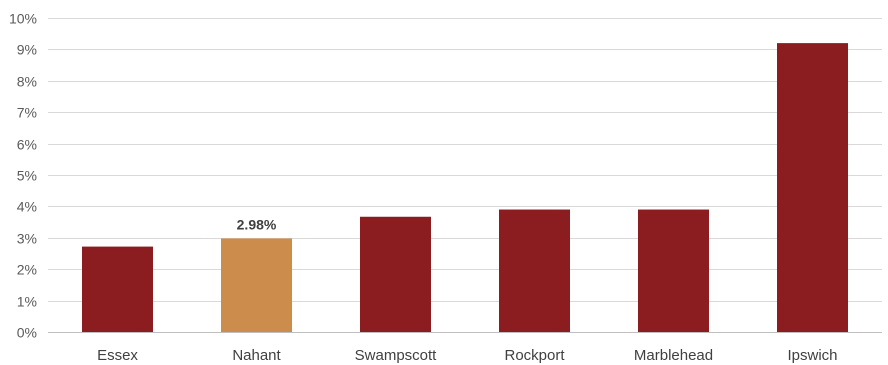 The width and height of the screenshot is (888, 365). I want to click on bar-rockport, so click(534, 270).